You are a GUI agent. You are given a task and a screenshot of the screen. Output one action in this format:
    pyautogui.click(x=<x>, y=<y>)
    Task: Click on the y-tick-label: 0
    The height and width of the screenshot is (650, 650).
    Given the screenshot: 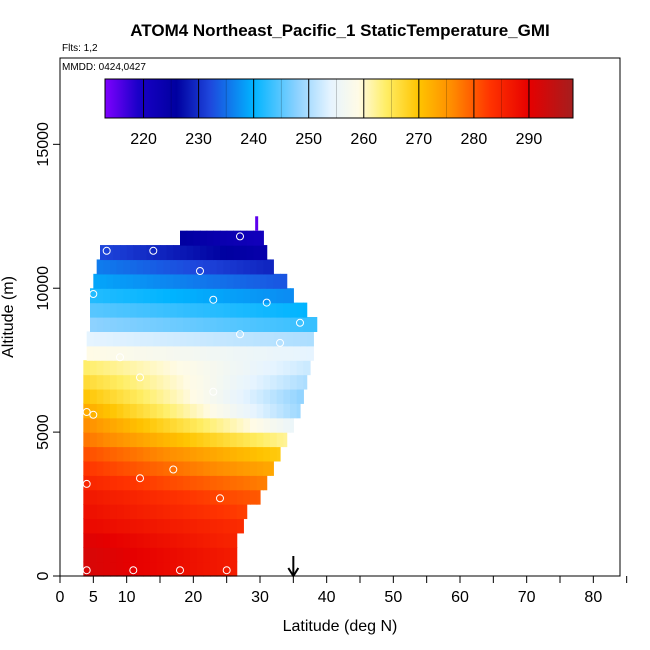 What is the action you would take?
    pyautogui.click(x=43, y=575)
    